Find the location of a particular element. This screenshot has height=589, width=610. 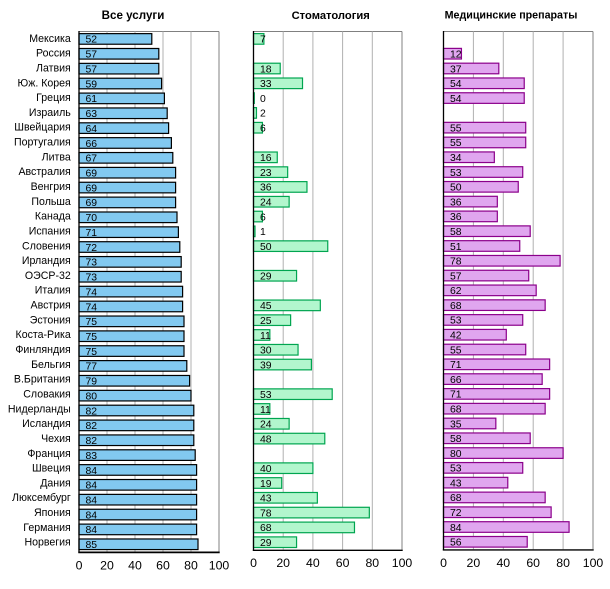

svg-text: Швейцария is located at coordinates (42, 128).